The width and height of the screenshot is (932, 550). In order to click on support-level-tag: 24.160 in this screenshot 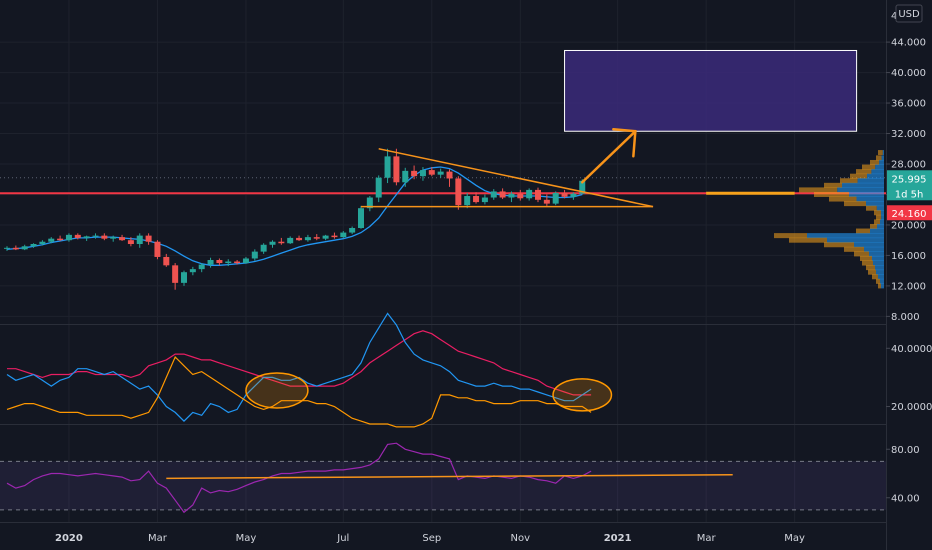, I will do `click(909, 213)`.